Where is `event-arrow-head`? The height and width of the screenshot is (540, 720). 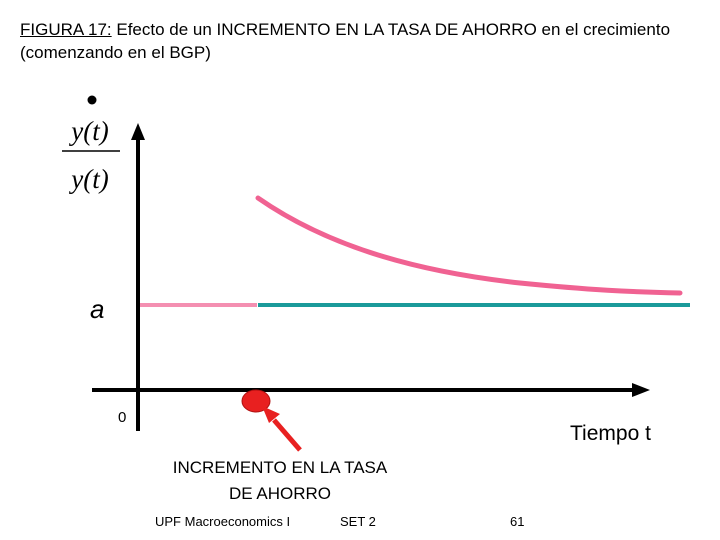
event-arrow-head is located at coordinates (271, 414).